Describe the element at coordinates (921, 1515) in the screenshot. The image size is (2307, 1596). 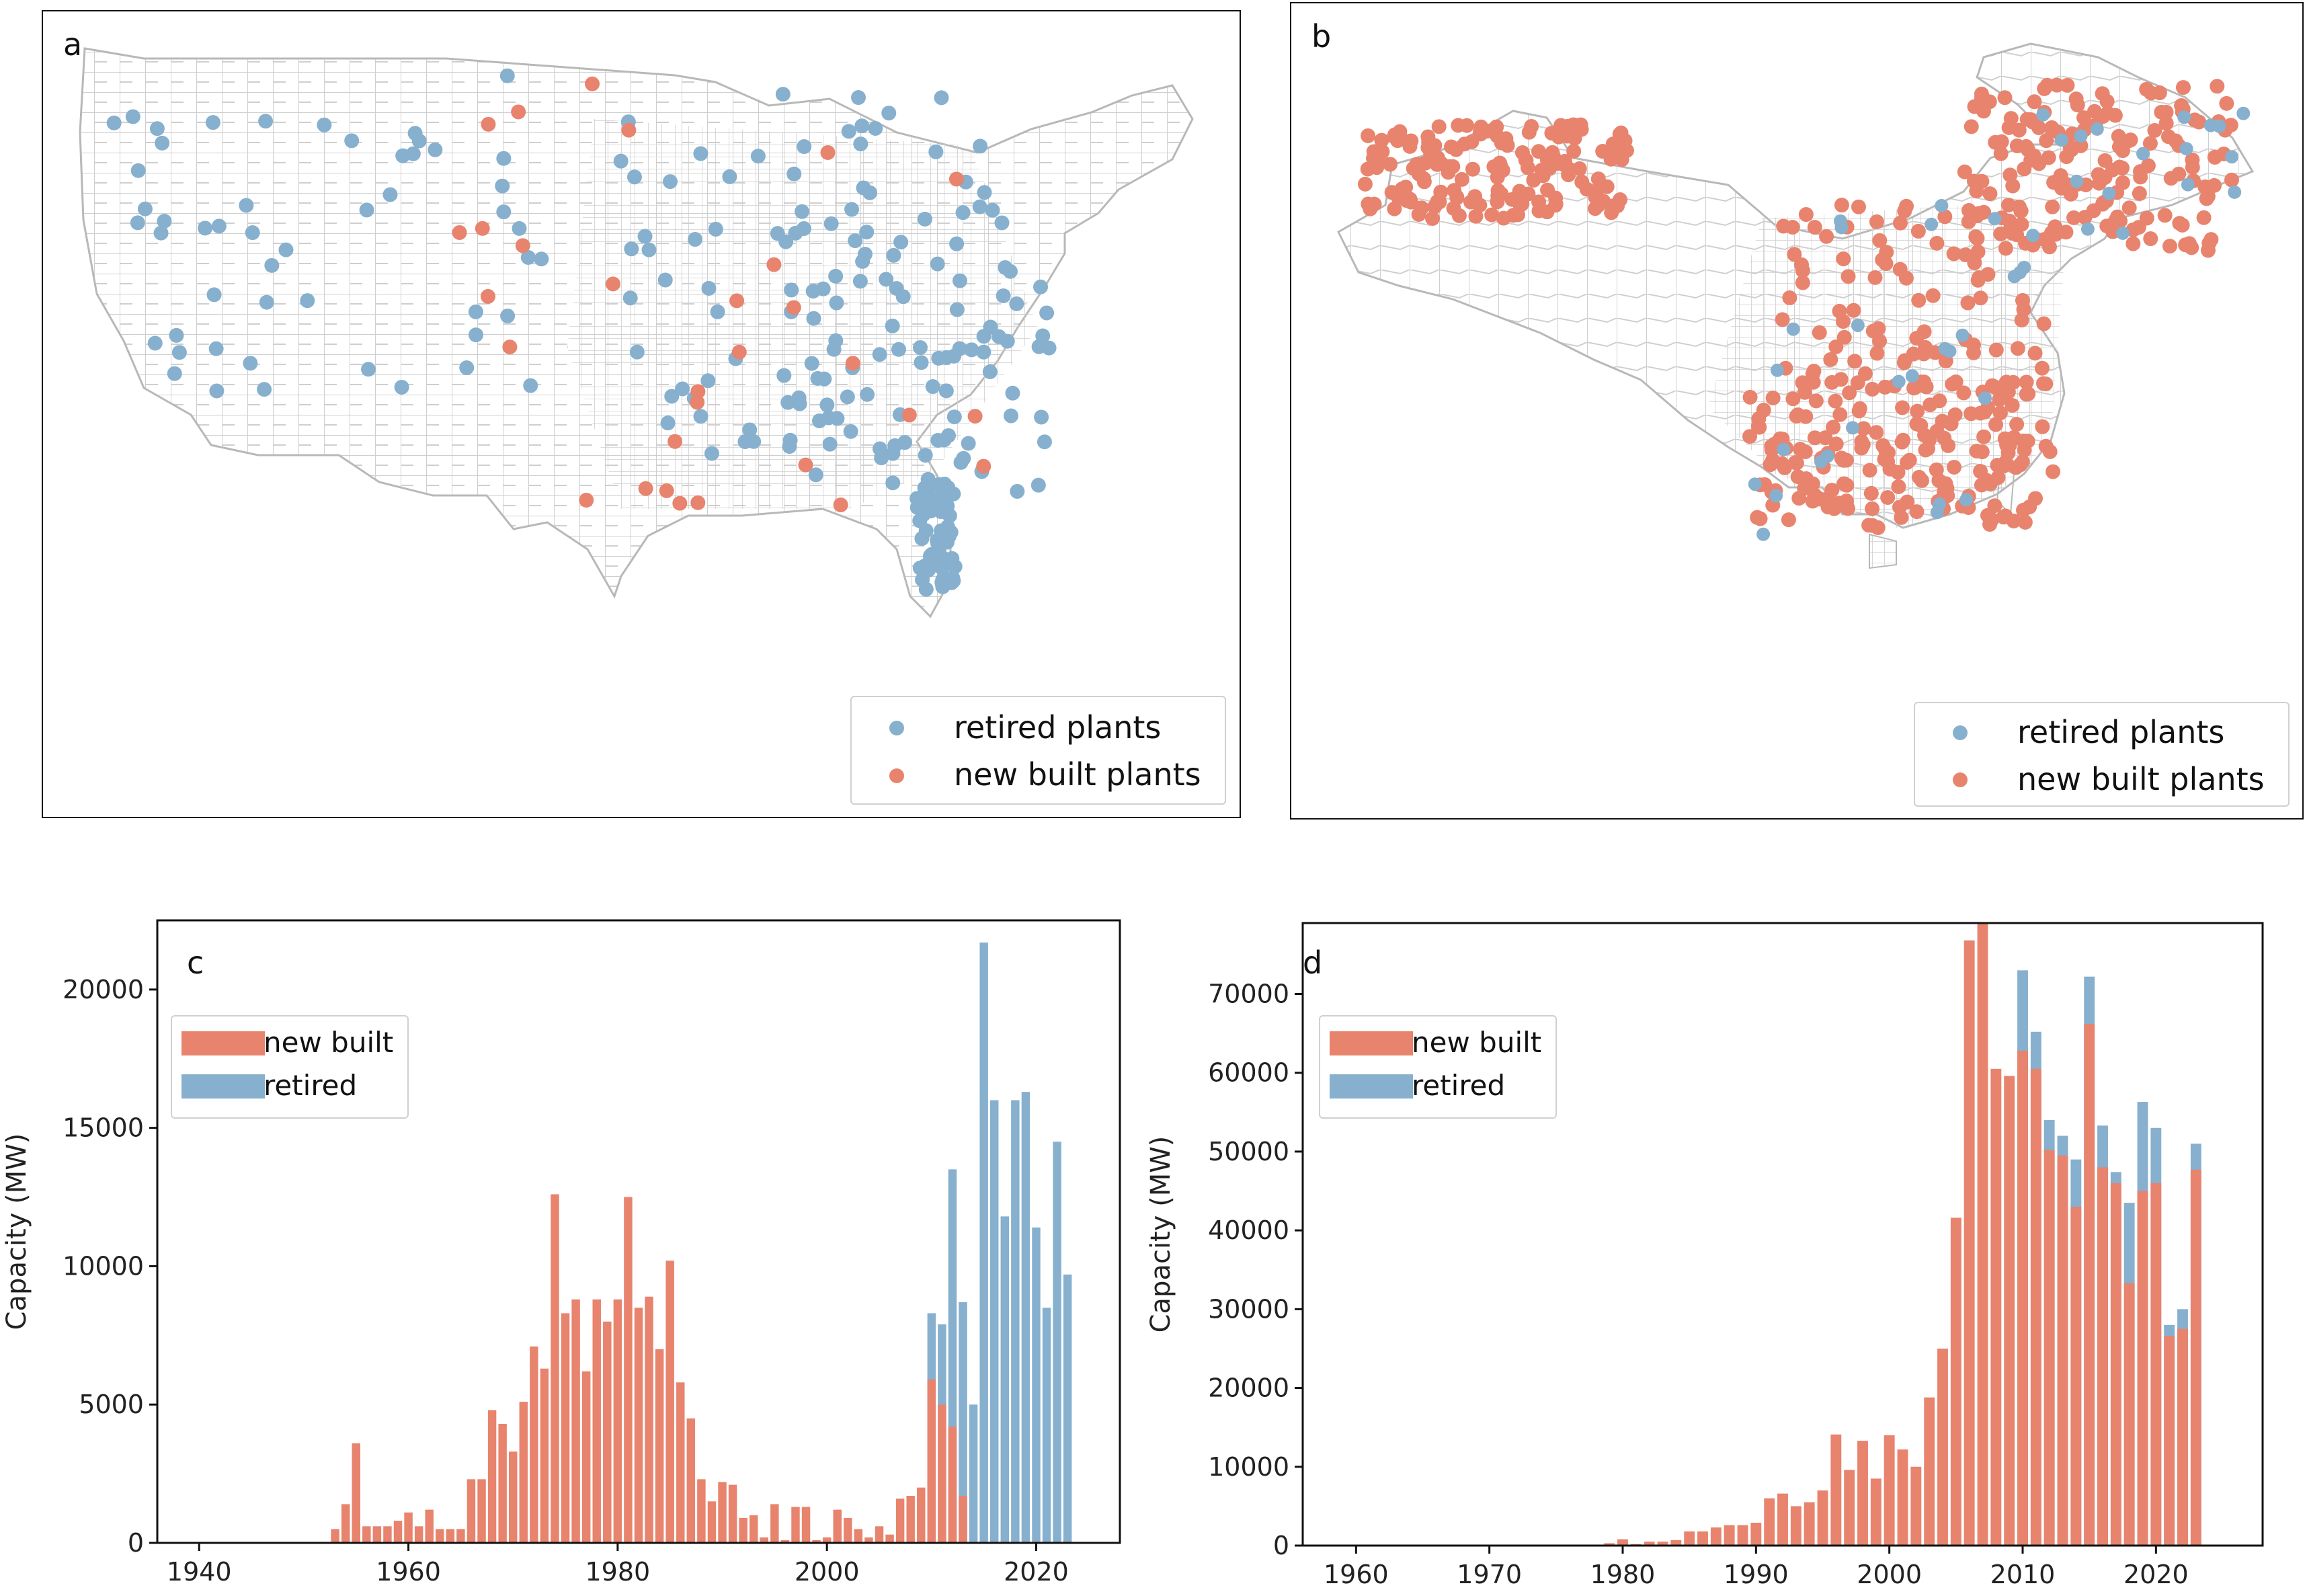
I see `bar-new-built-2009` at that location.